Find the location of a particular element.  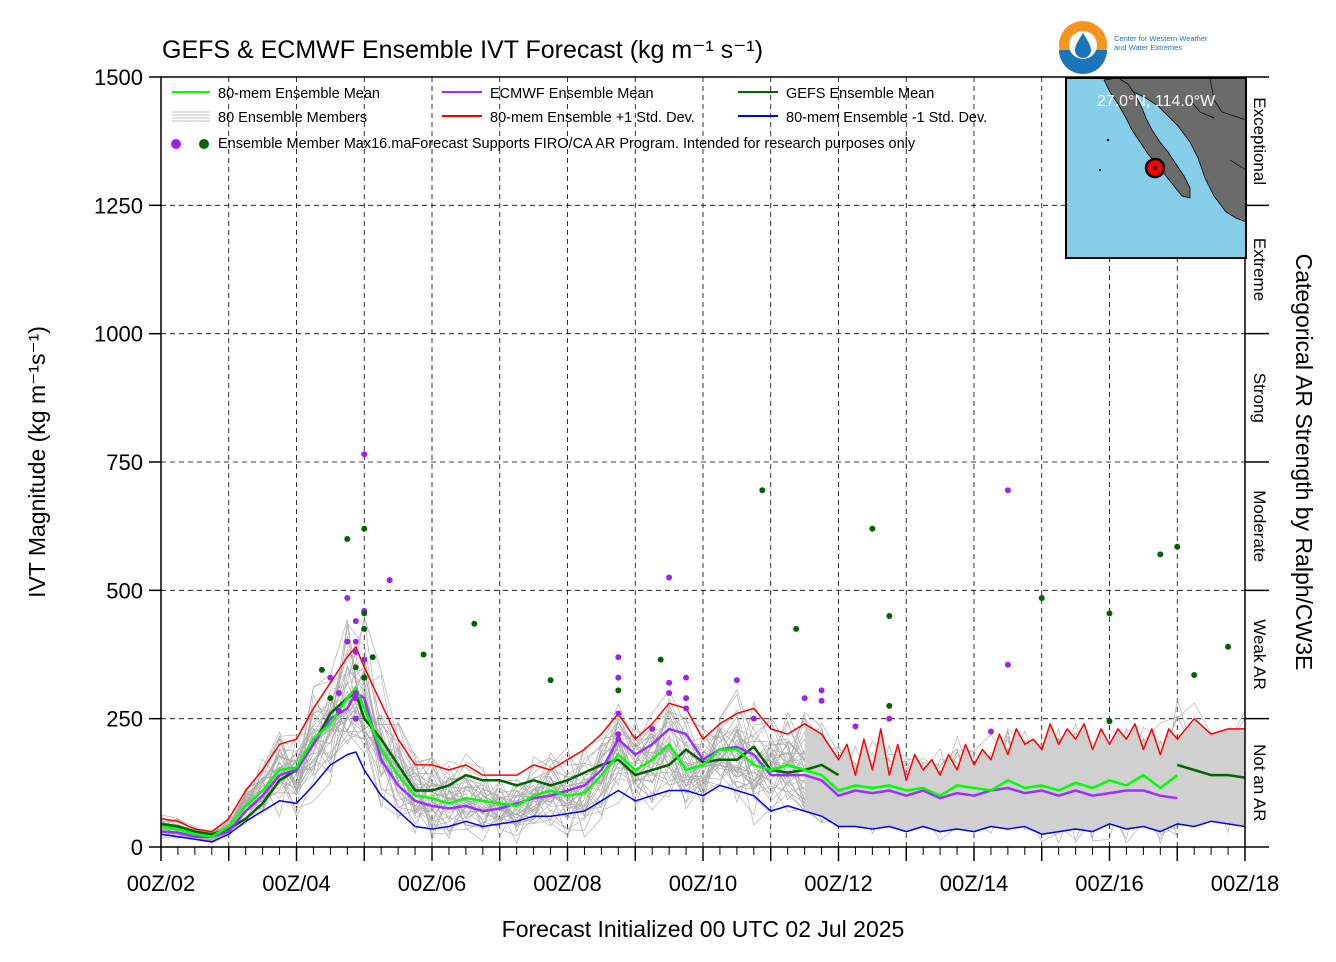

ar-category-label: Extreme is located at coordinates (1259, 269).